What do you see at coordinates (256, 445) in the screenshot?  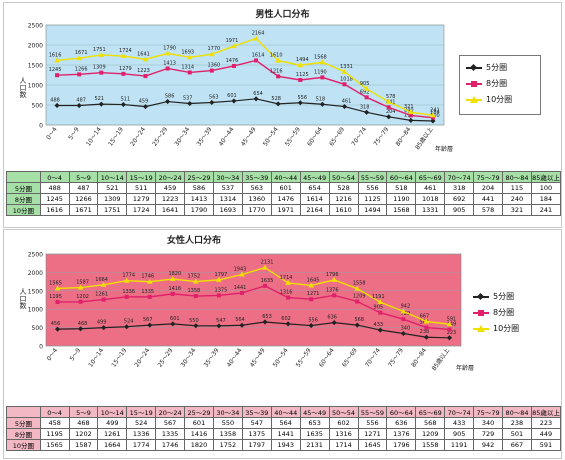 I see `table-cell: 1797` at bounding box center [256, 445].